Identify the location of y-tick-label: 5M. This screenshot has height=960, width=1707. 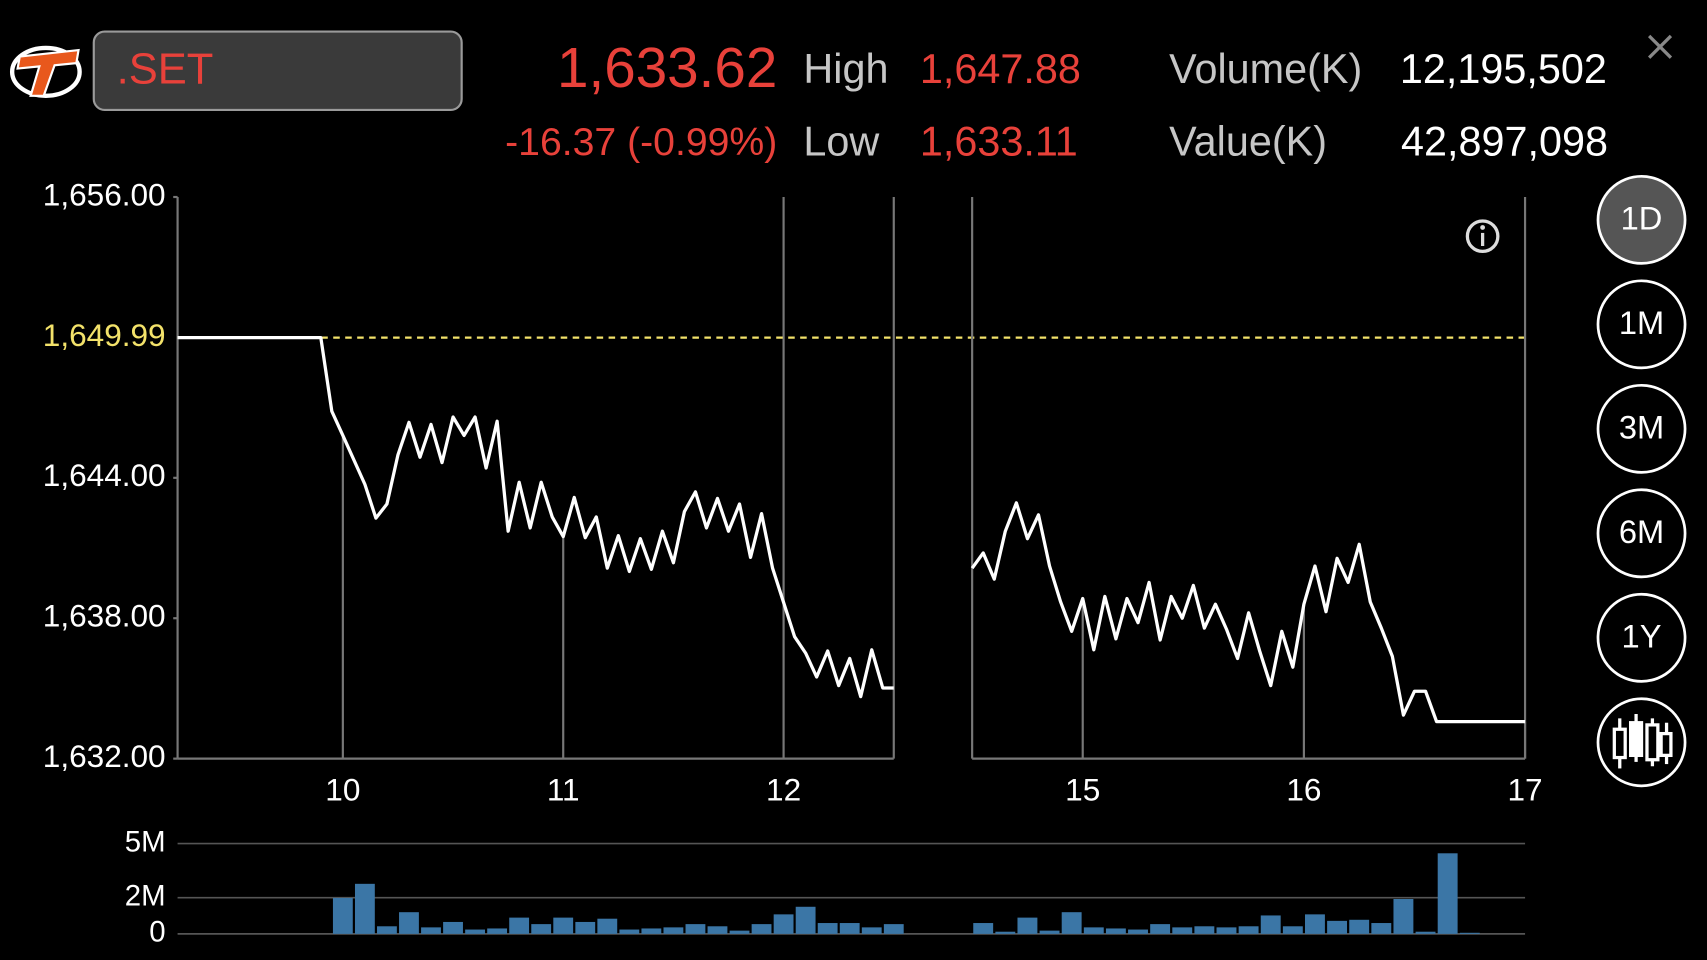
(145, 841).